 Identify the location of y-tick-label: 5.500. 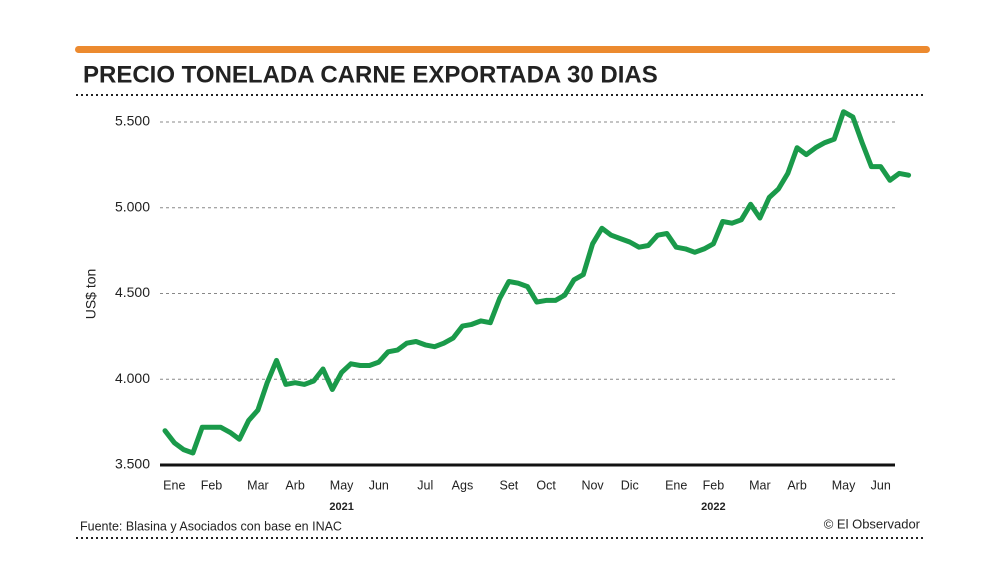
(132, 121).